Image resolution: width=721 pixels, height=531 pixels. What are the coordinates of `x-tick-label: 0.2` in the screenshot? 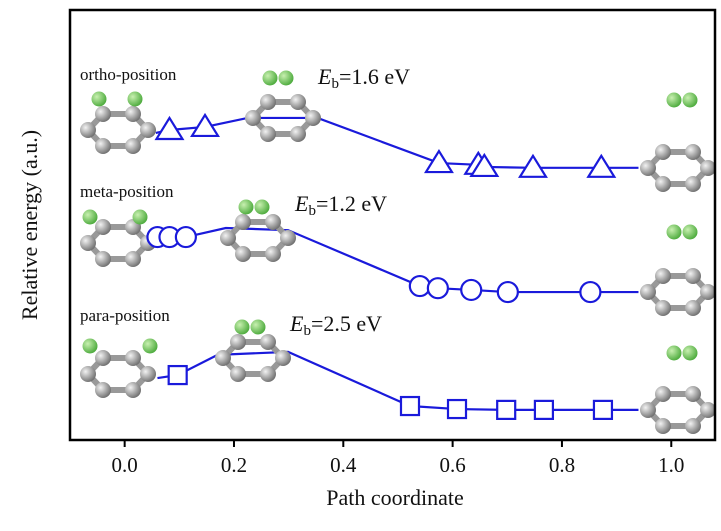 It's located at (234, 465).